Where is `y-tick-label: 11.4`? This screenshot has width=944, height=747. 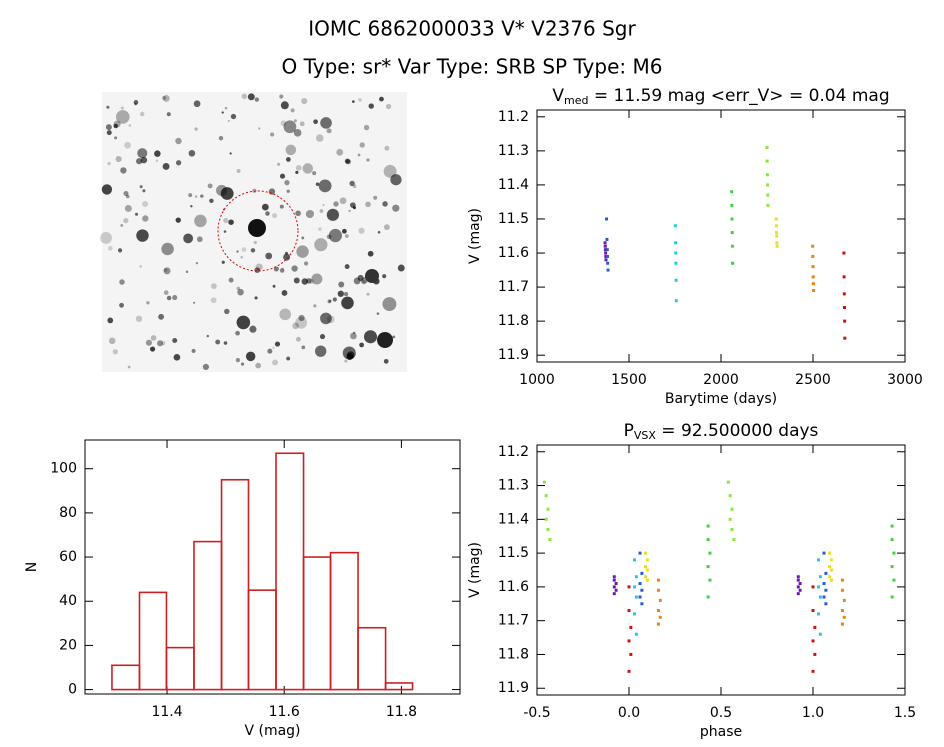
y-tick-label: 11.4 is located at coordinates (513, 519).